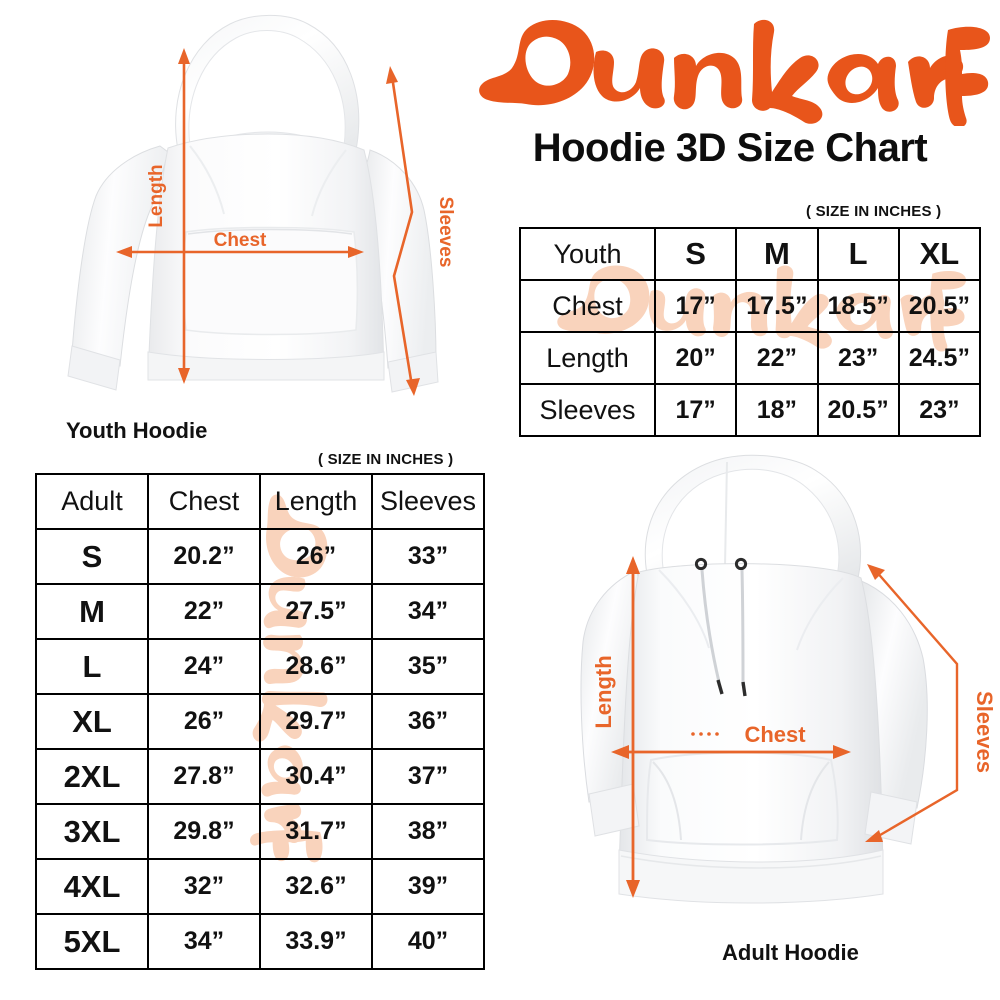 The width and height of the screenshot is (1000, 1000). I want to click on youth-sleeves-s: 17”, so click(695, 410).